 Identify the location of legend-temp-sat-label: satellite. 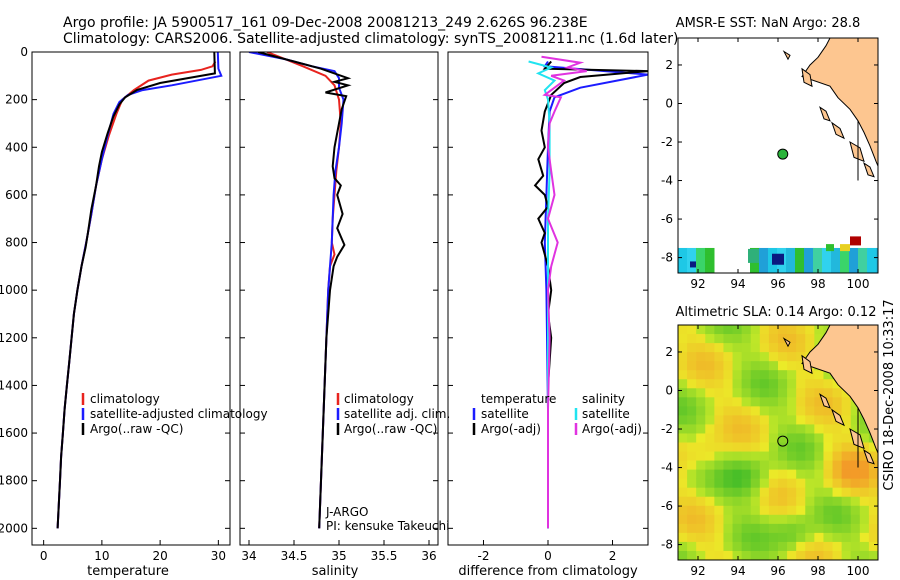
(505, 414).